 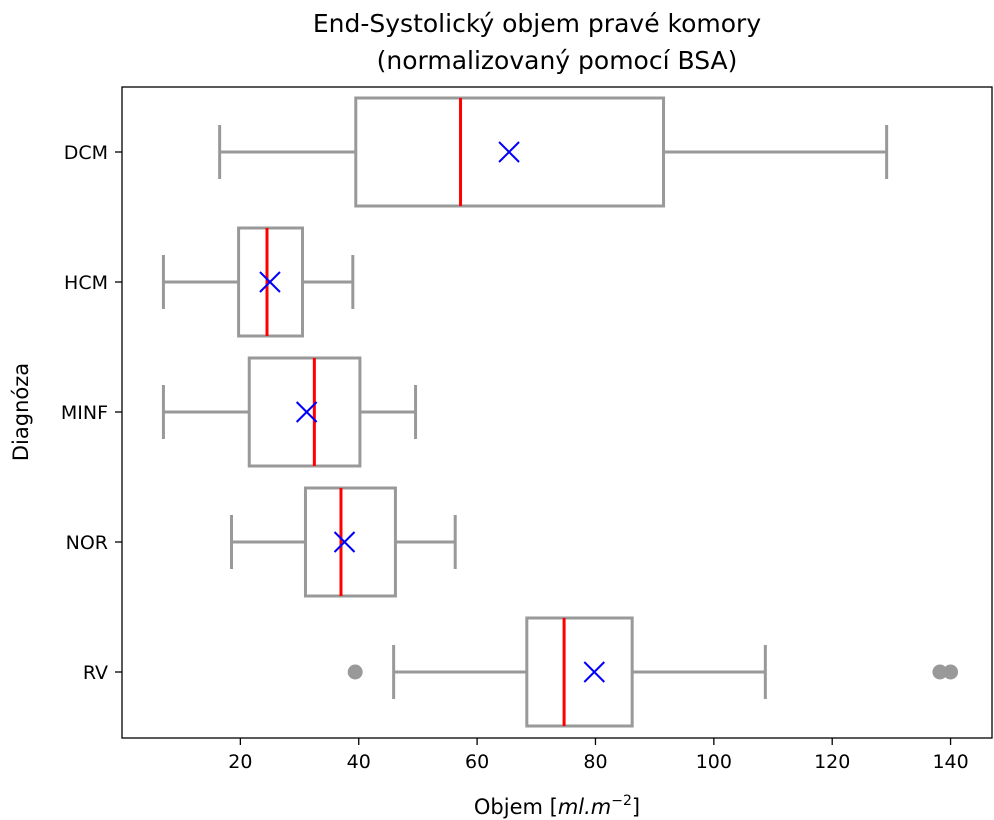 What do you see at coordinates (636, 807) in the screenshot?
I see `x-axis-label-close: ]` at bounding box center [636, 807].